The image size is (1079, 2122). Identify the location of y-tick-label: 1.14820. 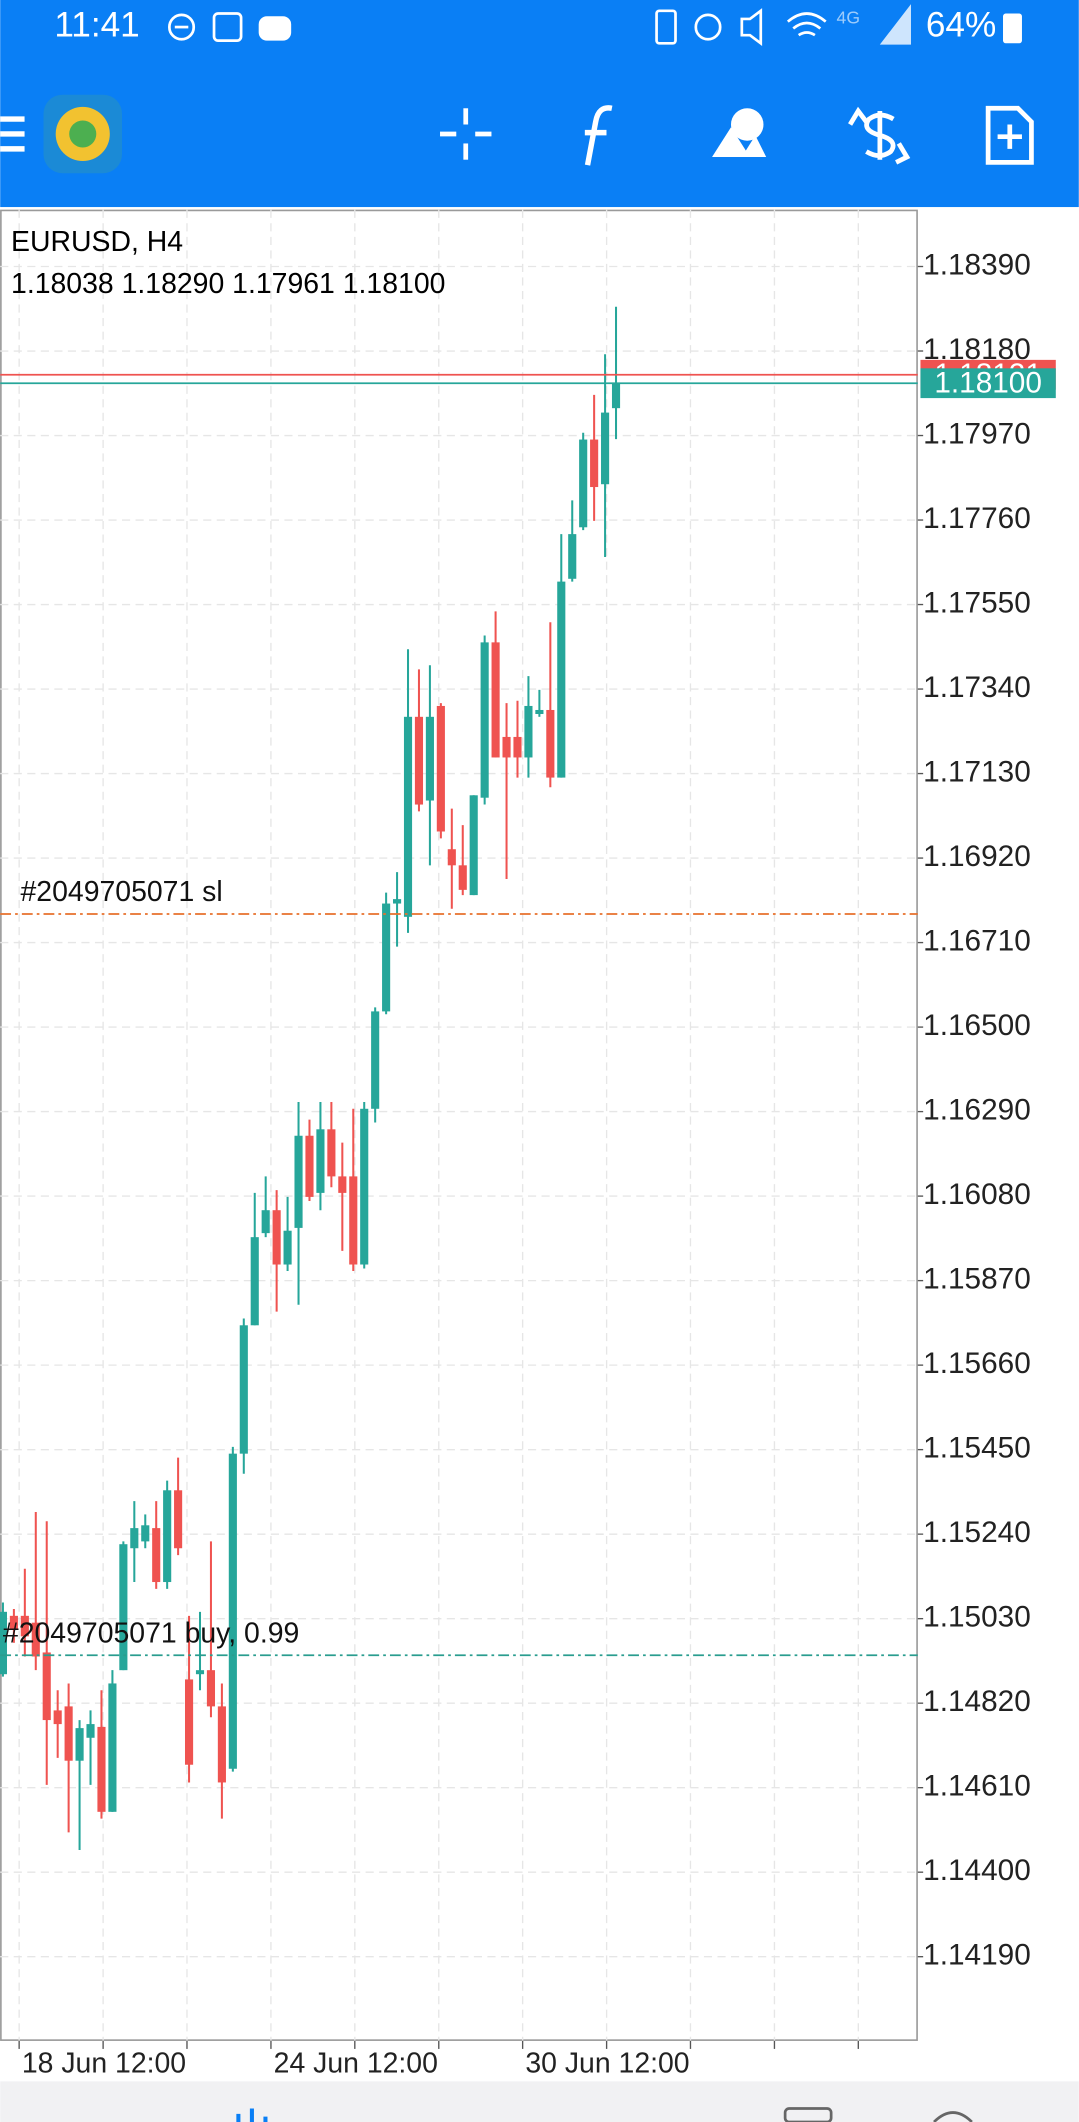
(977, 1701).